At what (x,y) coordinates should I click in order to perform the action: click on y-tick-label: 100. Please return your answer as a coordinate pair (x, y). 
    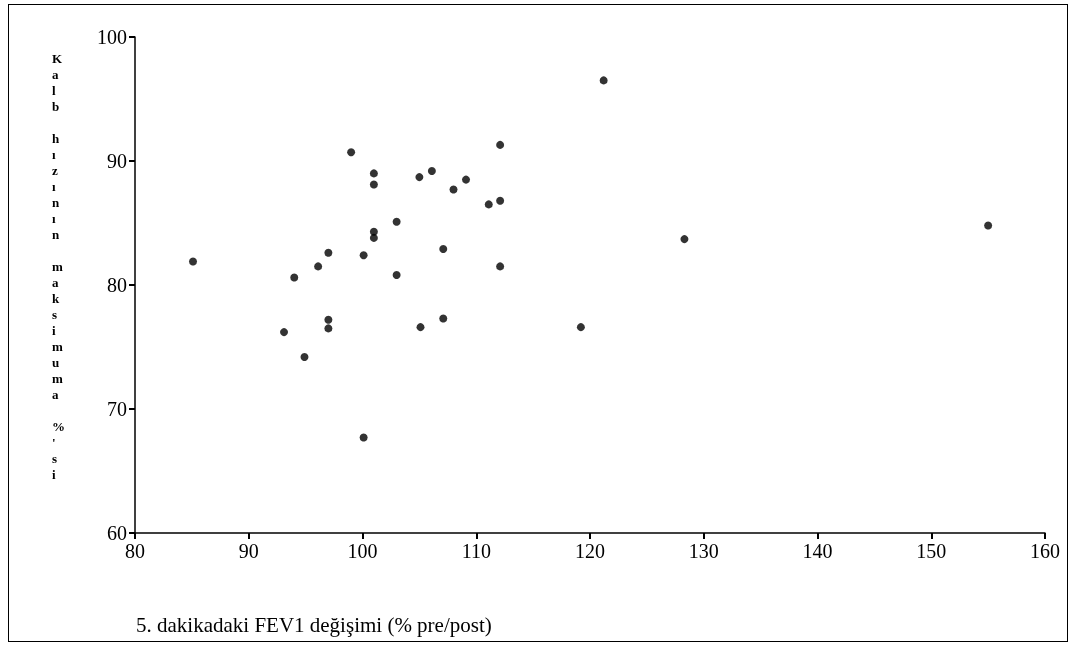
    Looking at the image, I should click on (112, 37).